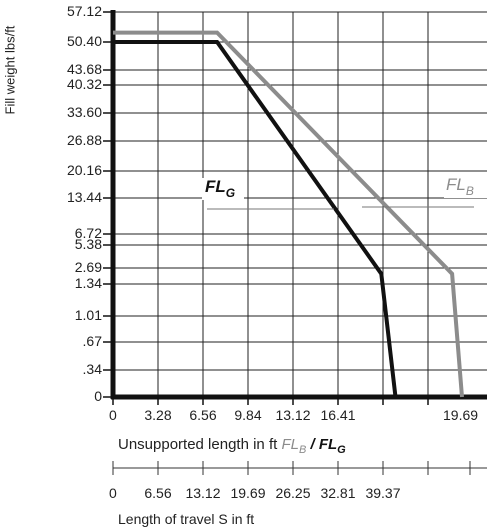 This screenshot has height=532, width=487. Describe the element at coordinates (230, 193) in the screenshot. I see `annotation-fl-g-sub: G` at that location.